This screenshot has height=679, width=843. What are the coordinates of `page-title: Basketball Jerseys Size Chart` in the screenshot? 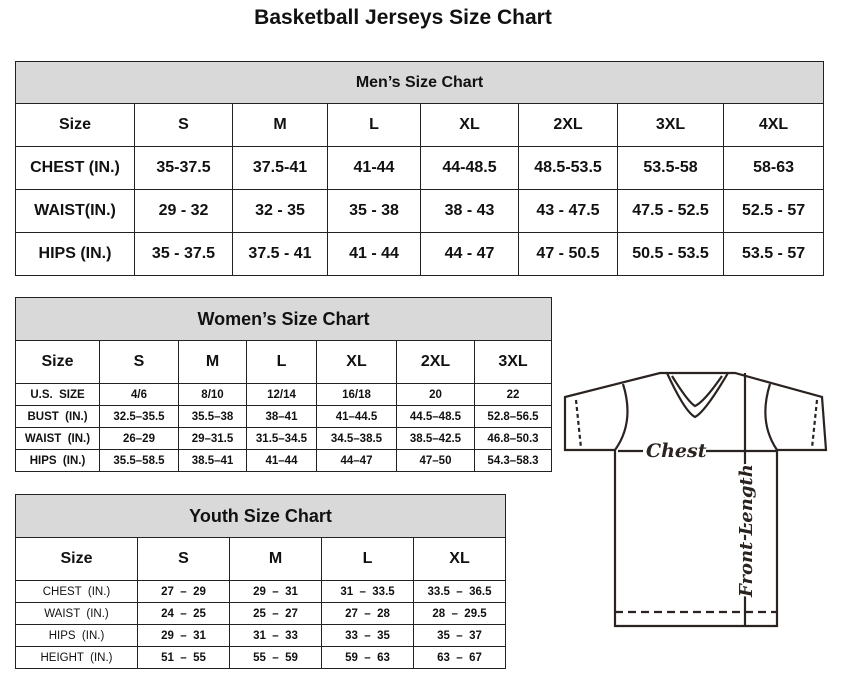 It's located at (403, 17).